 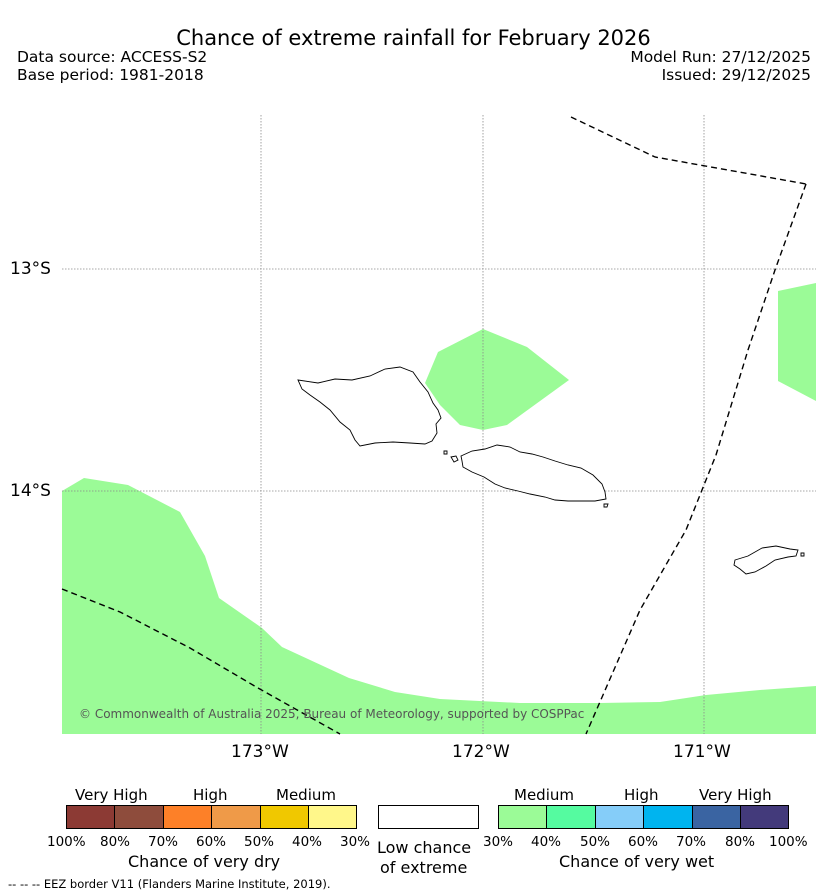 I want to click on savaii-island, so click(x=369, y=406).